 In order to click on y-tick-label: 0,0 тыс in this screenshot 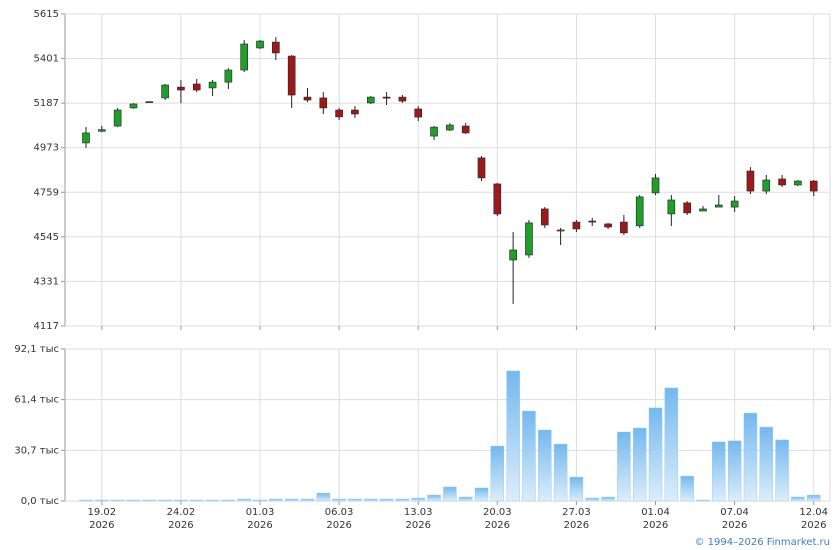, I will do `click(40, 501)`.